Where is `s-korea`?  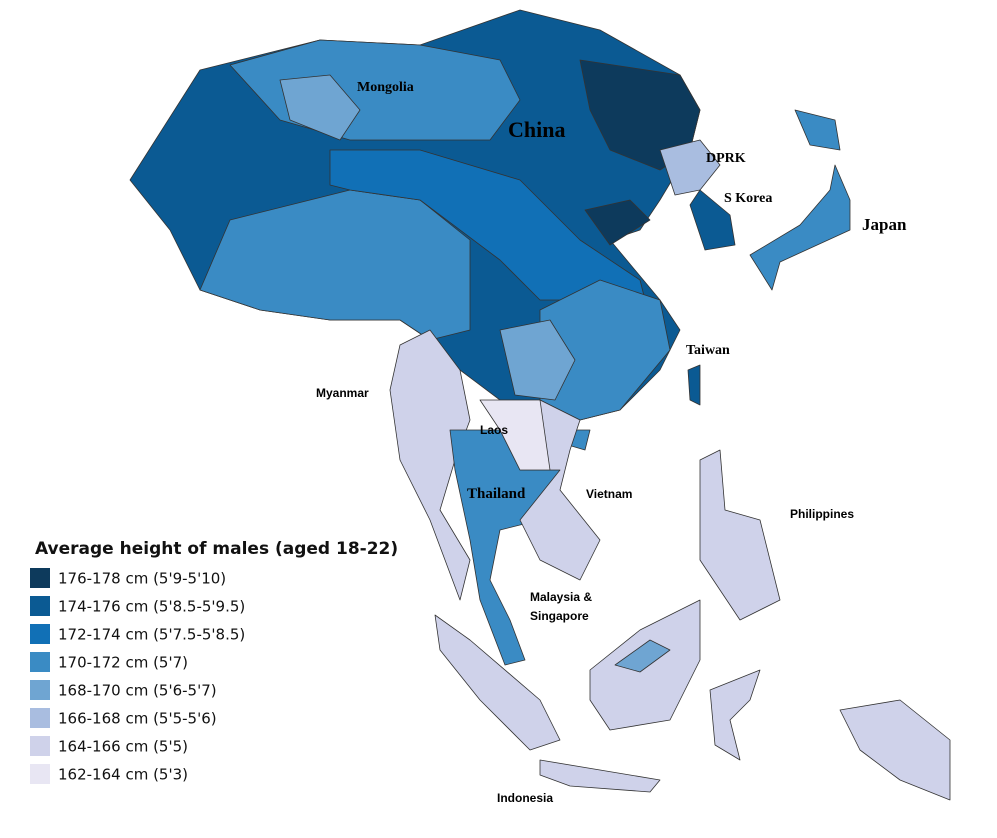
s-korea is located at coordinates (712, 220).